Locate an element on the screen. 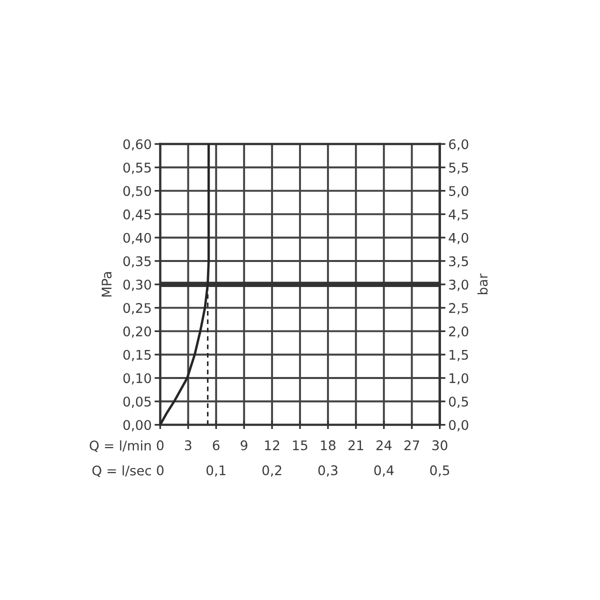 The image size is (600, 600). x-tick-label: 6 is located at coordinates (216, 445).